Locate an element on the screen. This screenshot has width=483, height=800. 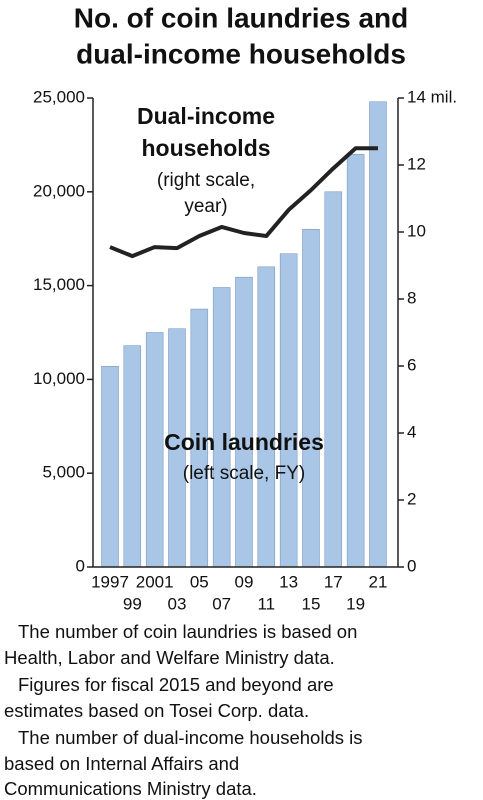
y-tick-label: 25,000 is located at coordinates (59, 96).